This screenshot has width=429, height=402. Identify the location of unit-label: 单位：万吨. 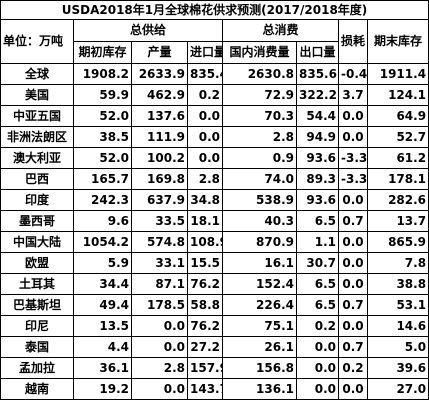
(37, 41).